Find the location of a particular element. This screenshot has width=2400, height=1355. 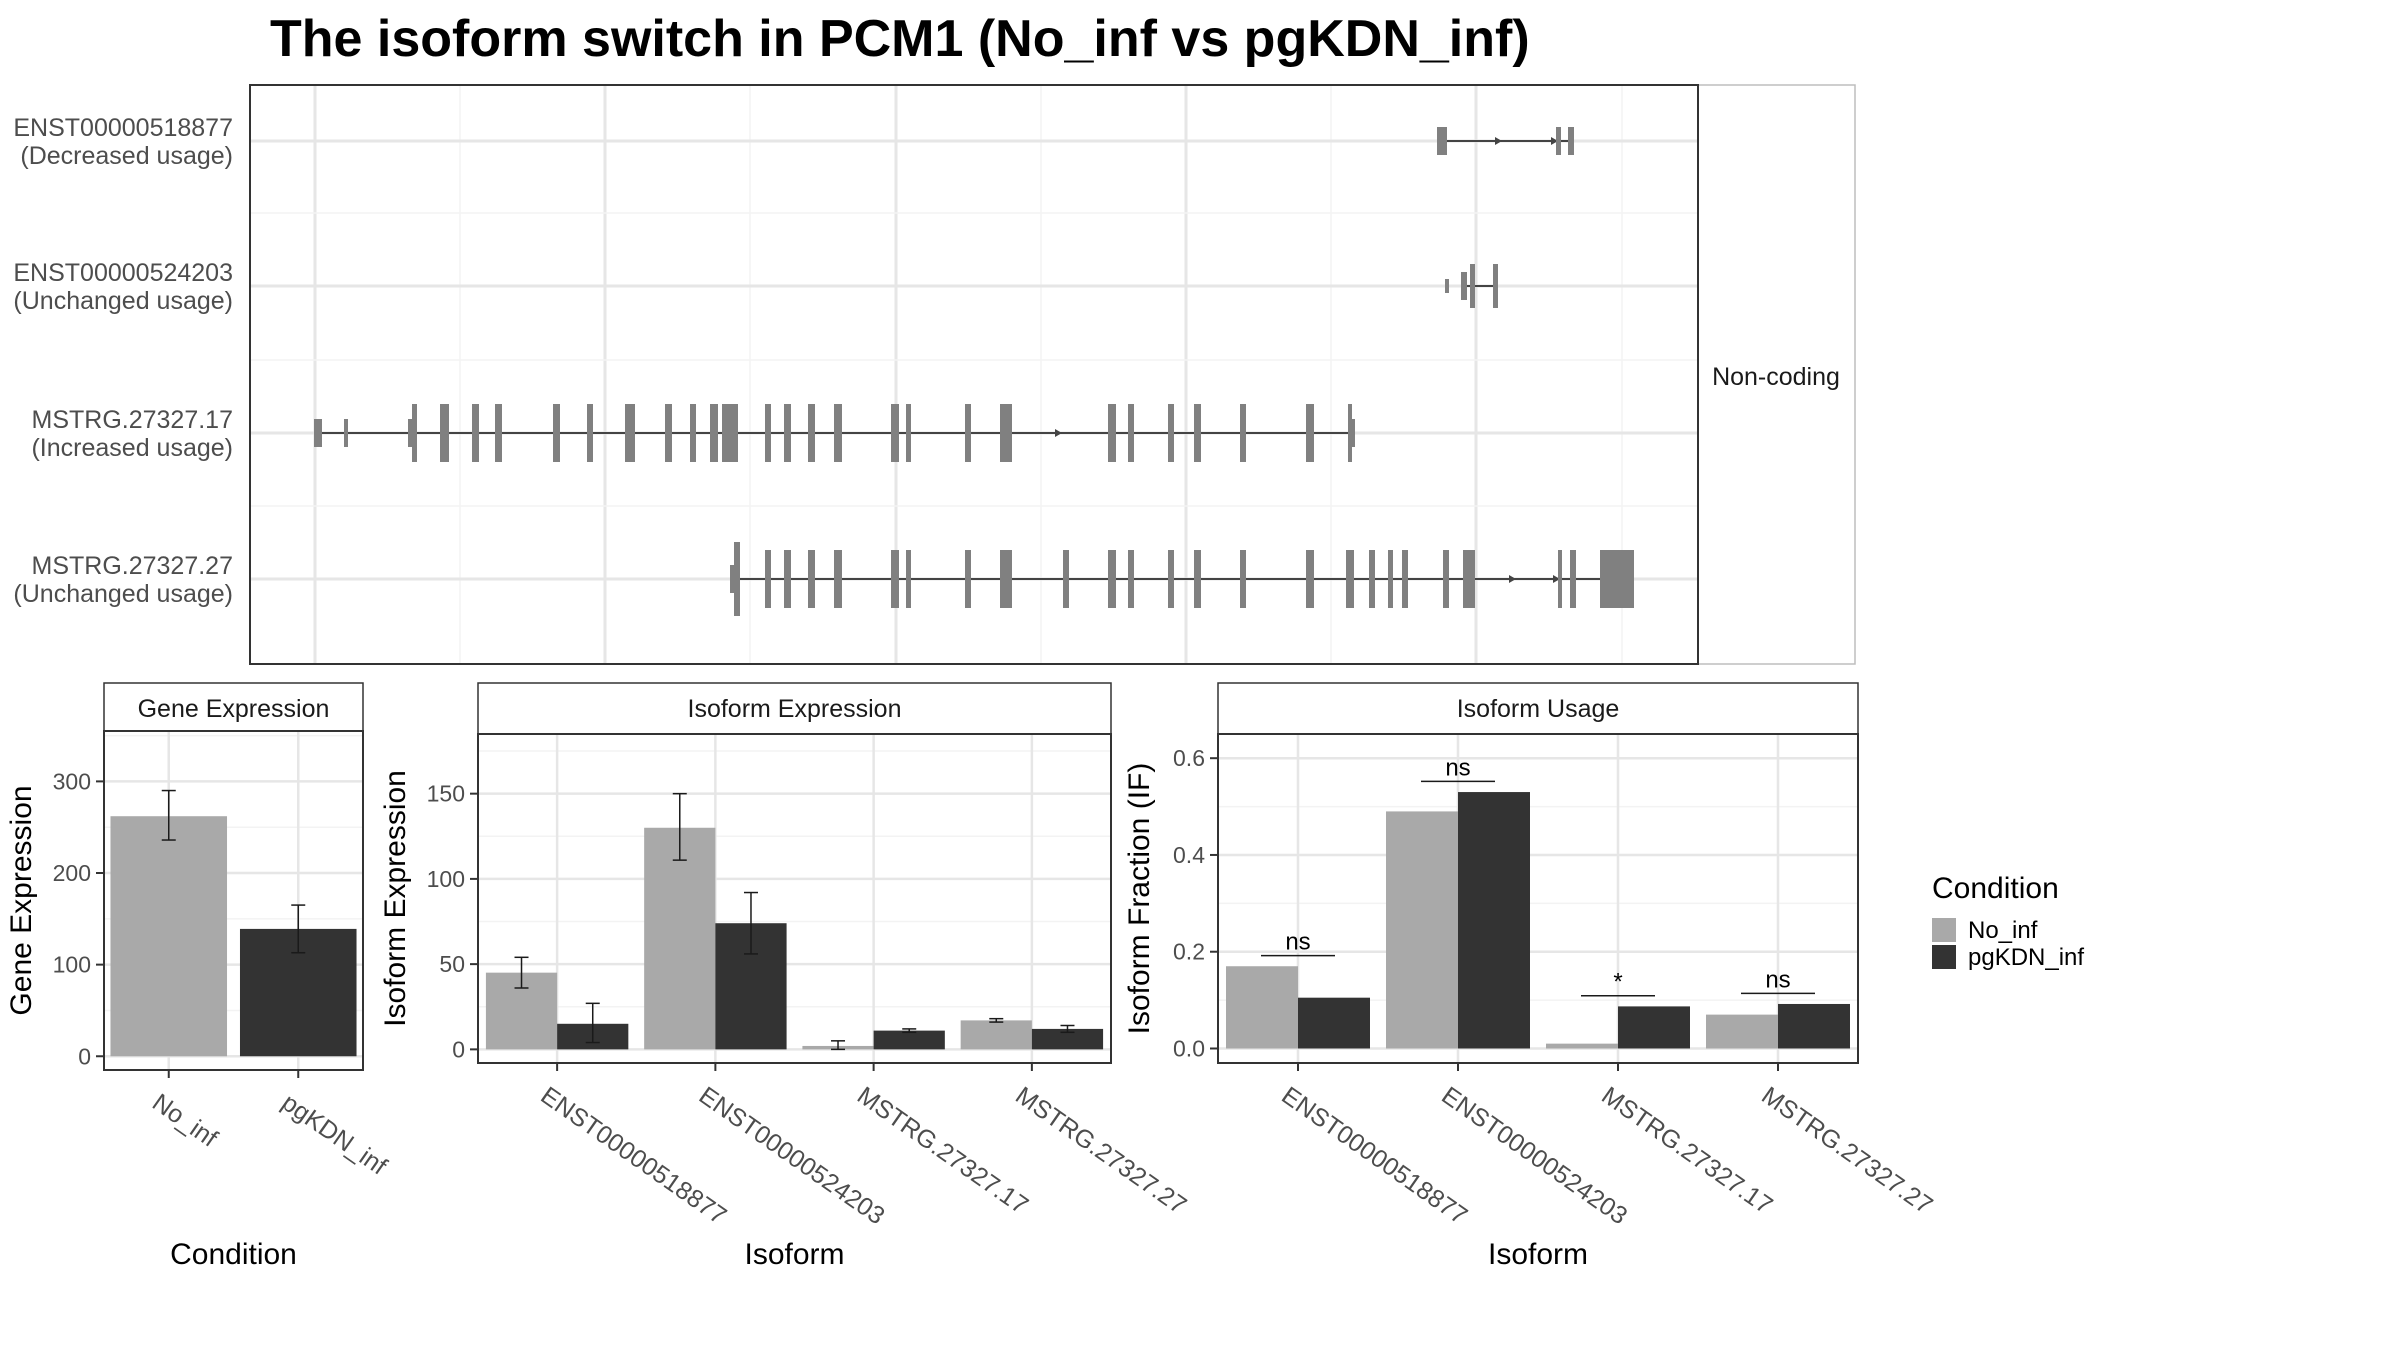

x-tick-label: No_inf is located at coordinates (184, 1120).